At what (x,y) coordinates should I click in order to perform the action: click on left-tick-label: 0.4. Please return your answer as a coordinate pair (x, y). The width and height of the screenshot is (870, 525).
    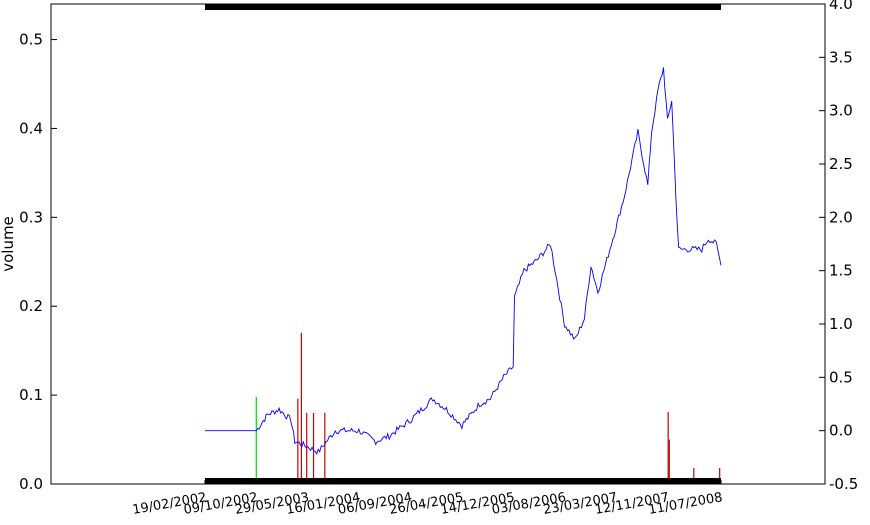
    Looking at the image, I should click on (31, 128).